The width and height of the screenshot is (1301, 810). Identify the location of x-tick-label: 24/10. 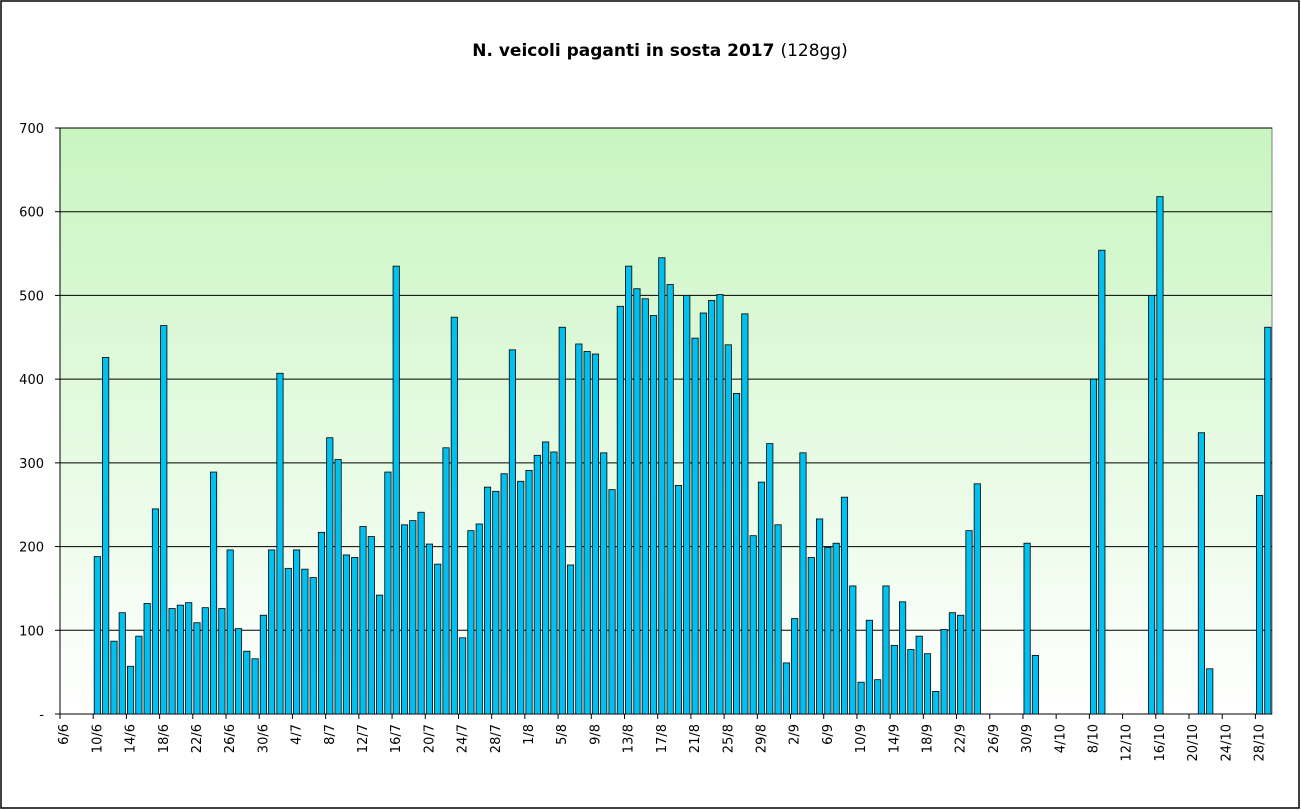
(1226, 742).